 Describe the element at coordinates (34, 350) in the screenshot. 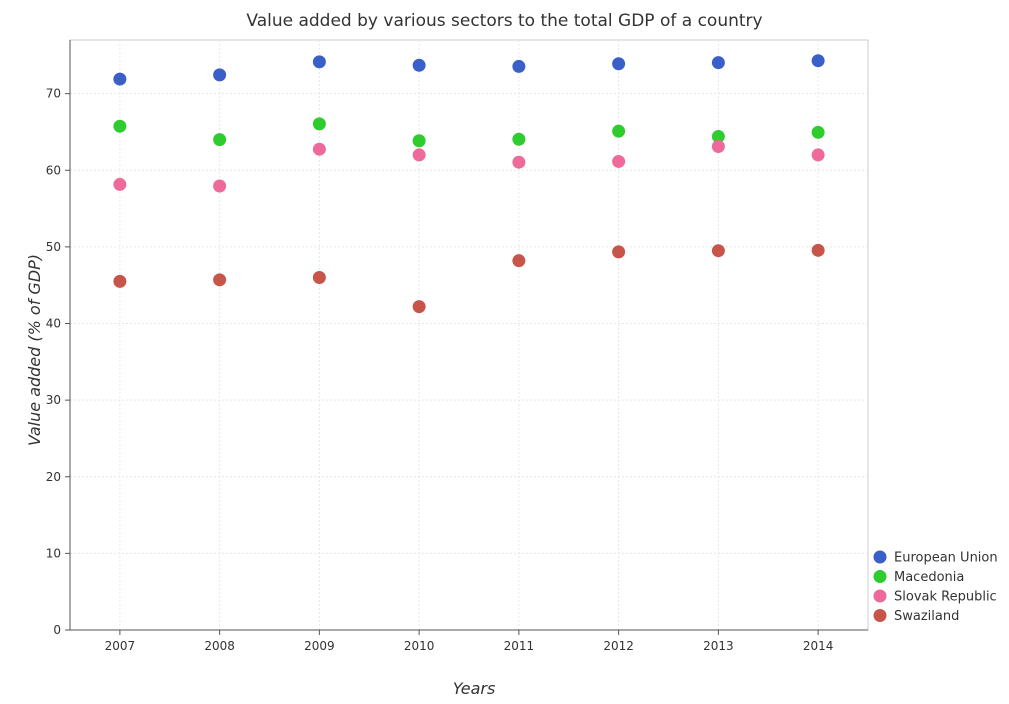

I see `y-axis-label: Value added (% of GDP)` at that location.